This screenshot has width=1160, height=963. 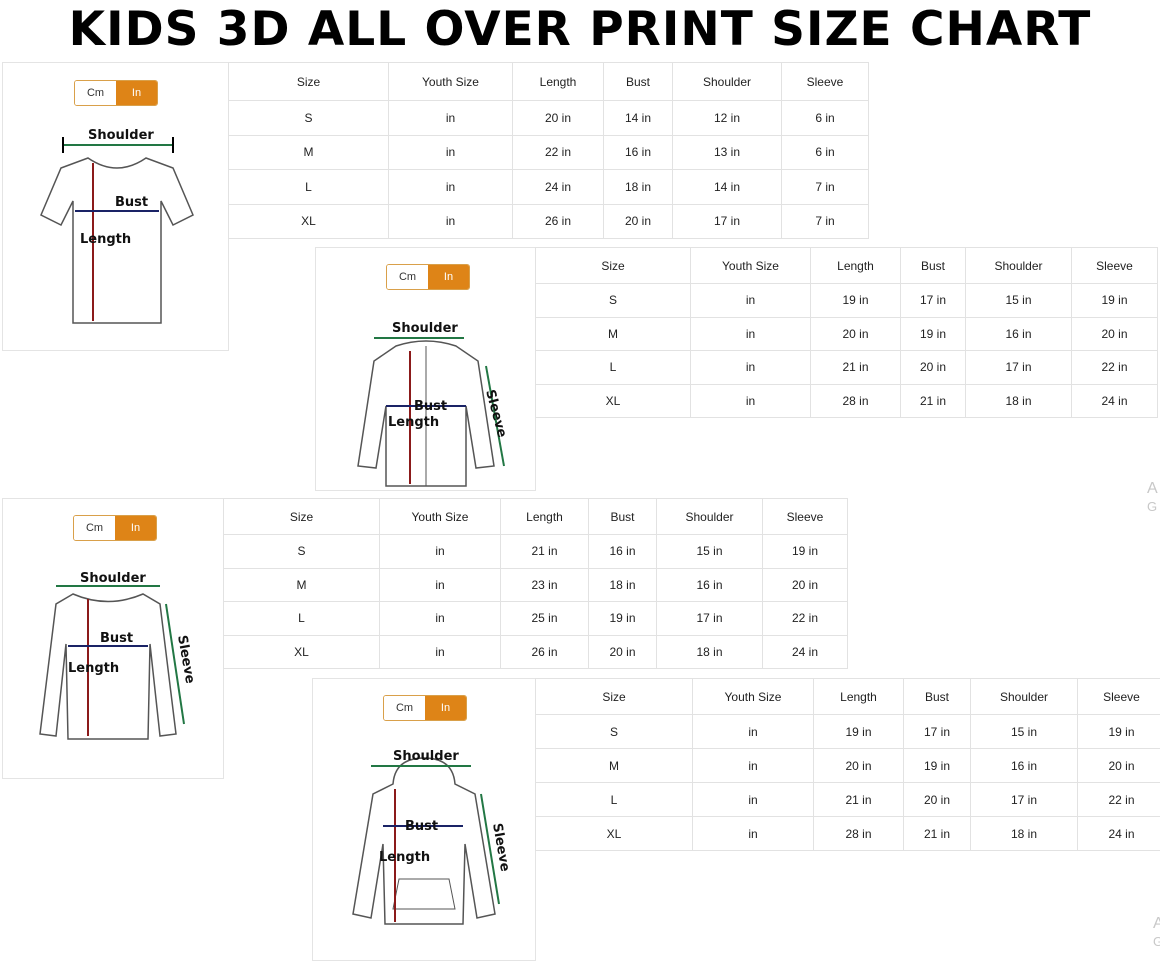 I want to click on zip-hoodie-icon: Shoulder Bust Length Sleeve, so click(x=433, y=404).